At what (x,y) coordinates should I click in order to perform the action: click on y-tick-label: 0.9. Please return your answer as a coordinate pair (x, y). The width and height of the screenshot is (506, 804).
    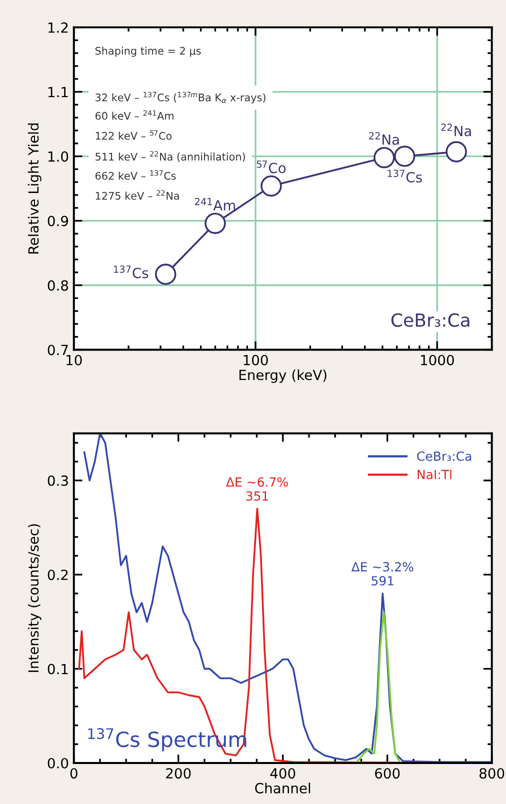
    Looking at the image, I should click on (58, 221).